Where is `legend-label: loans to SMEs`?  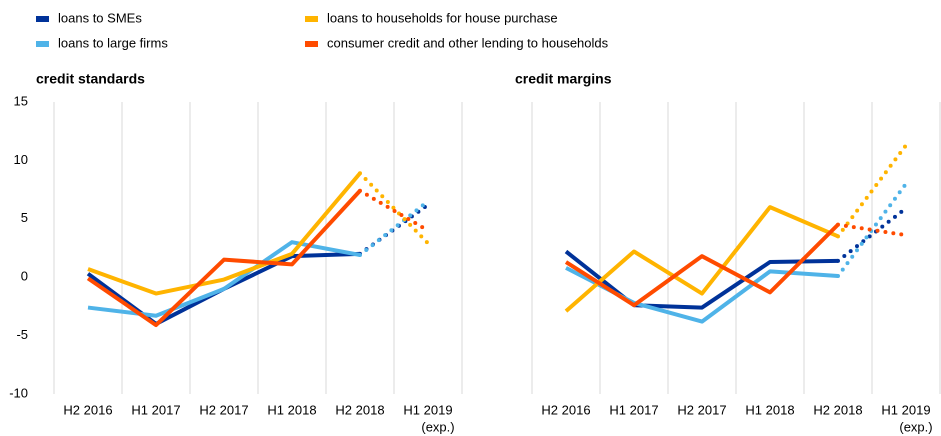
legend-label: loans to SMEs is located at coordinates (100, 17).